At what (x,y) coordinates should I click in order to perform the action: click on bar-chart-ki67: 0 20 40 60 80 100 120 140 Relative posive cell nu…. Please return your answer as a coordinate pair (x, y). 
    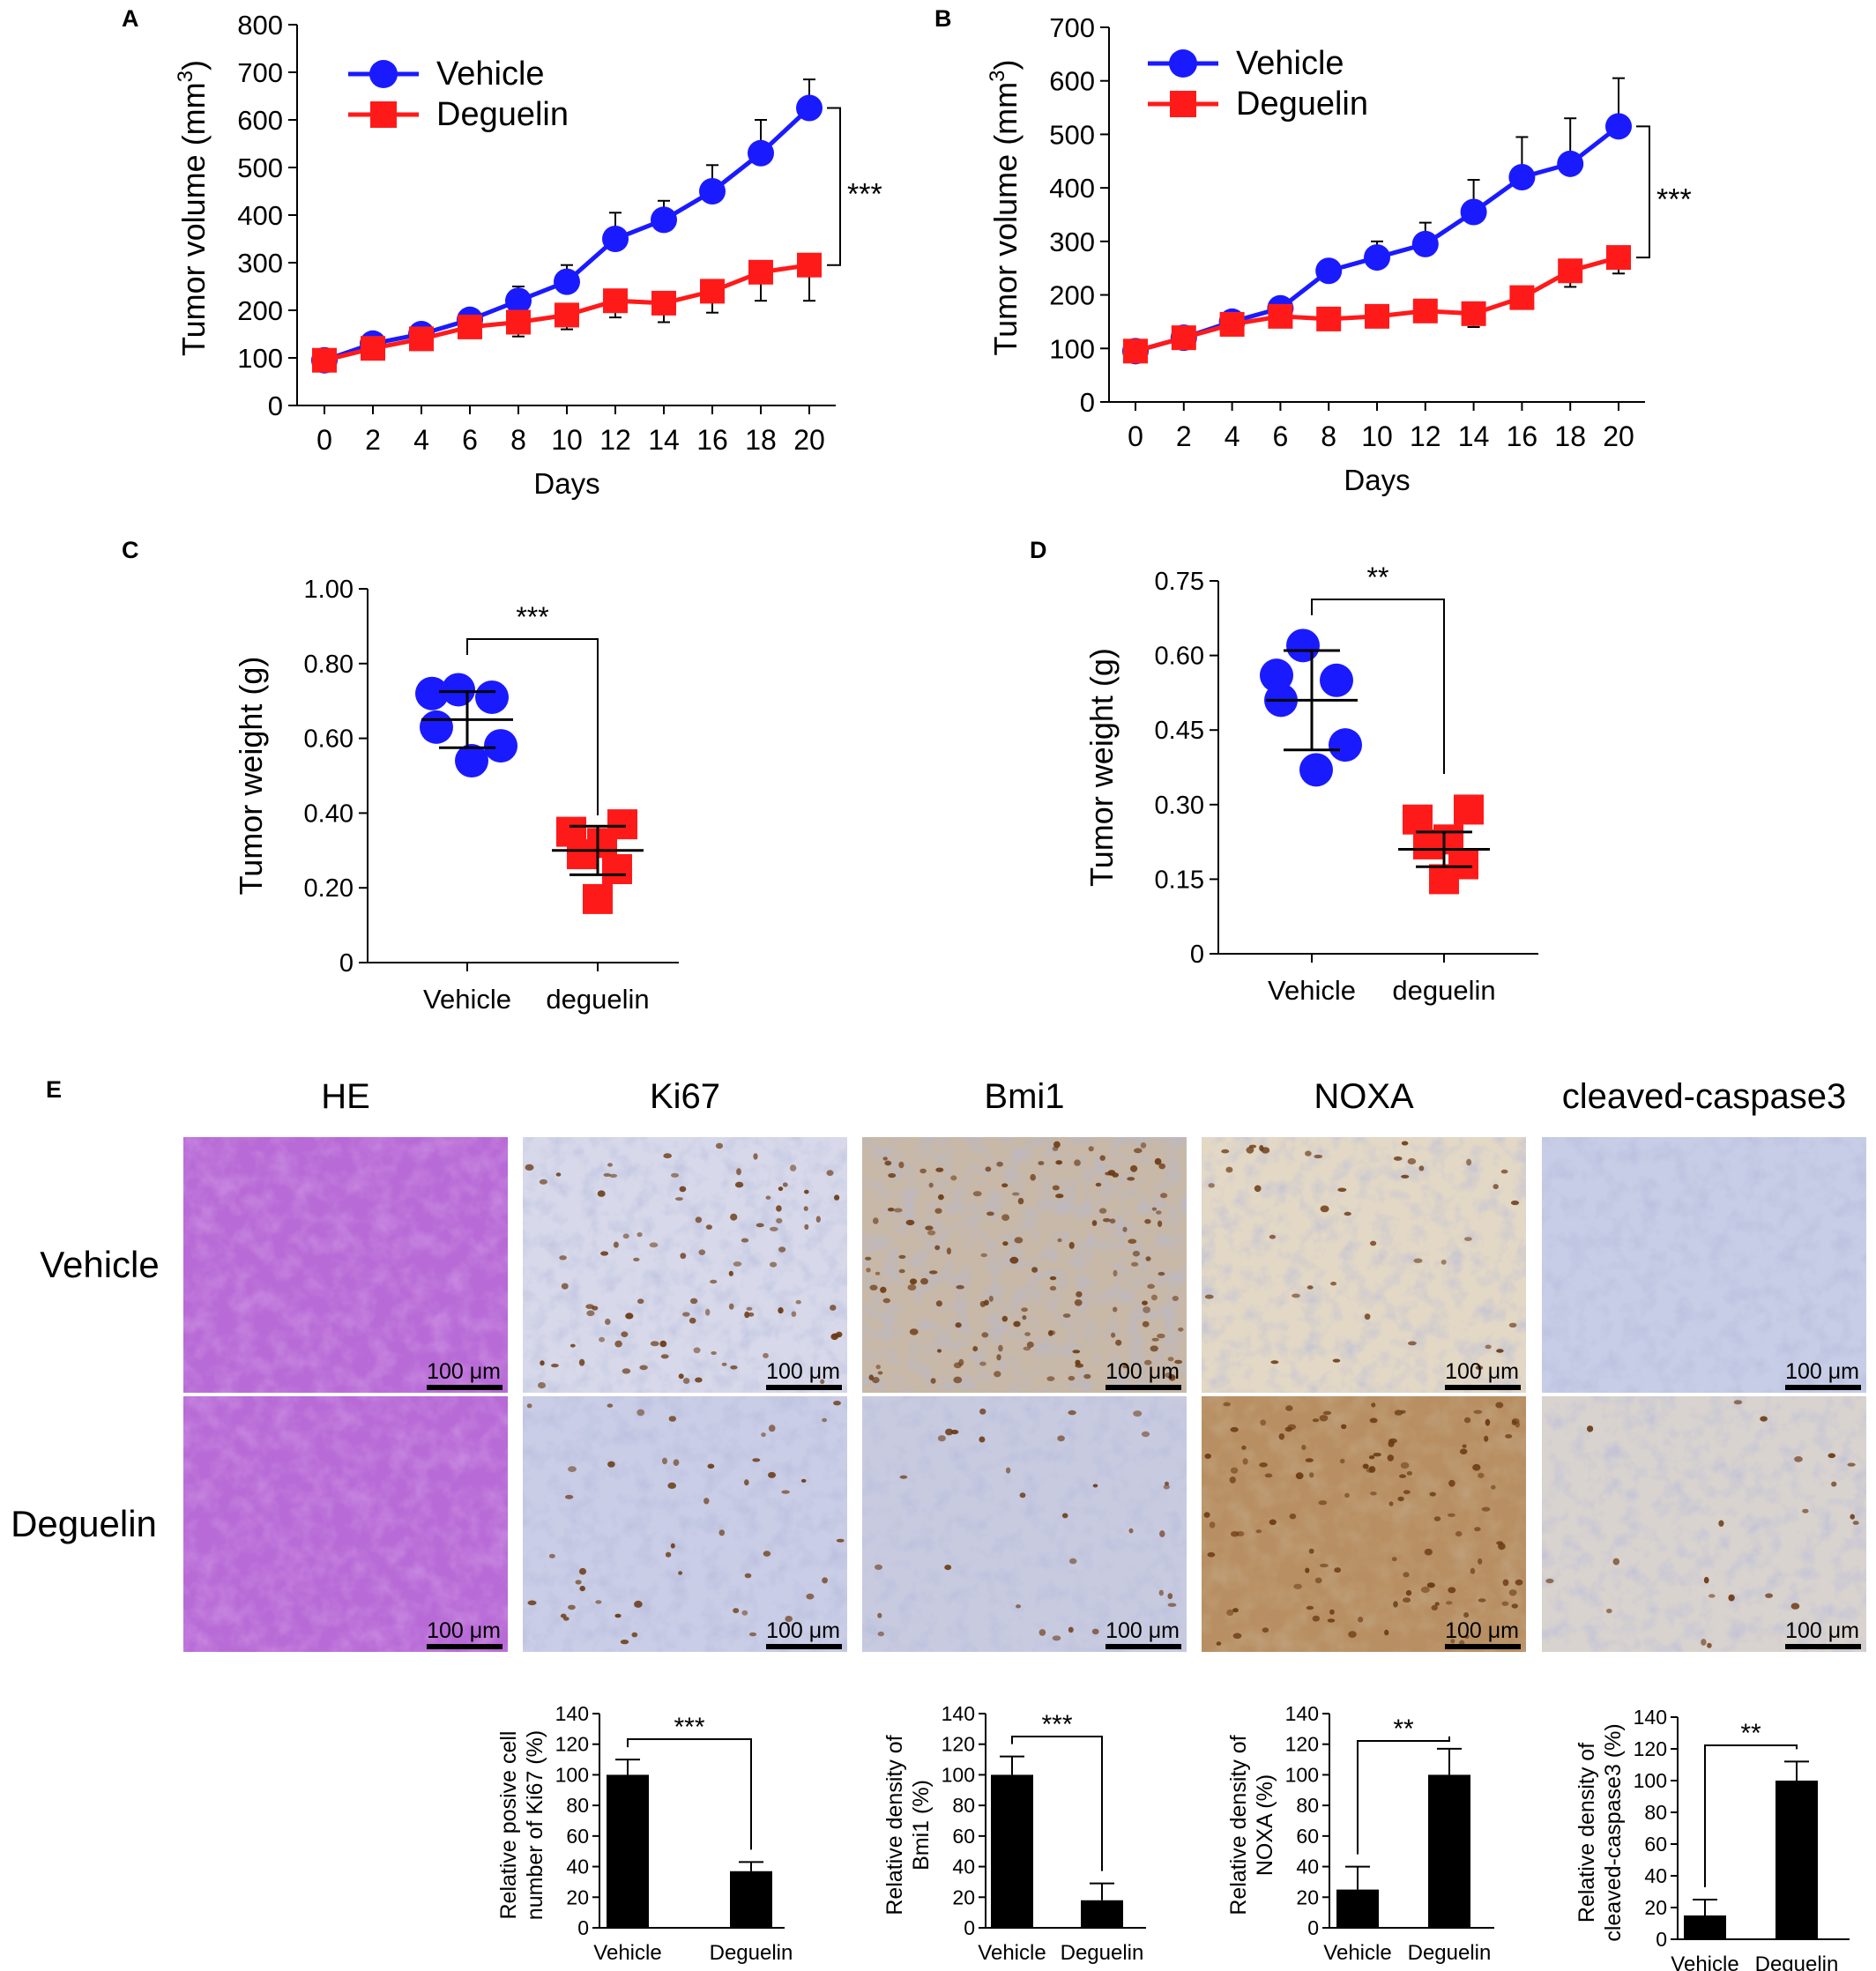
    Looking at the image, I should click on (644, 1833).